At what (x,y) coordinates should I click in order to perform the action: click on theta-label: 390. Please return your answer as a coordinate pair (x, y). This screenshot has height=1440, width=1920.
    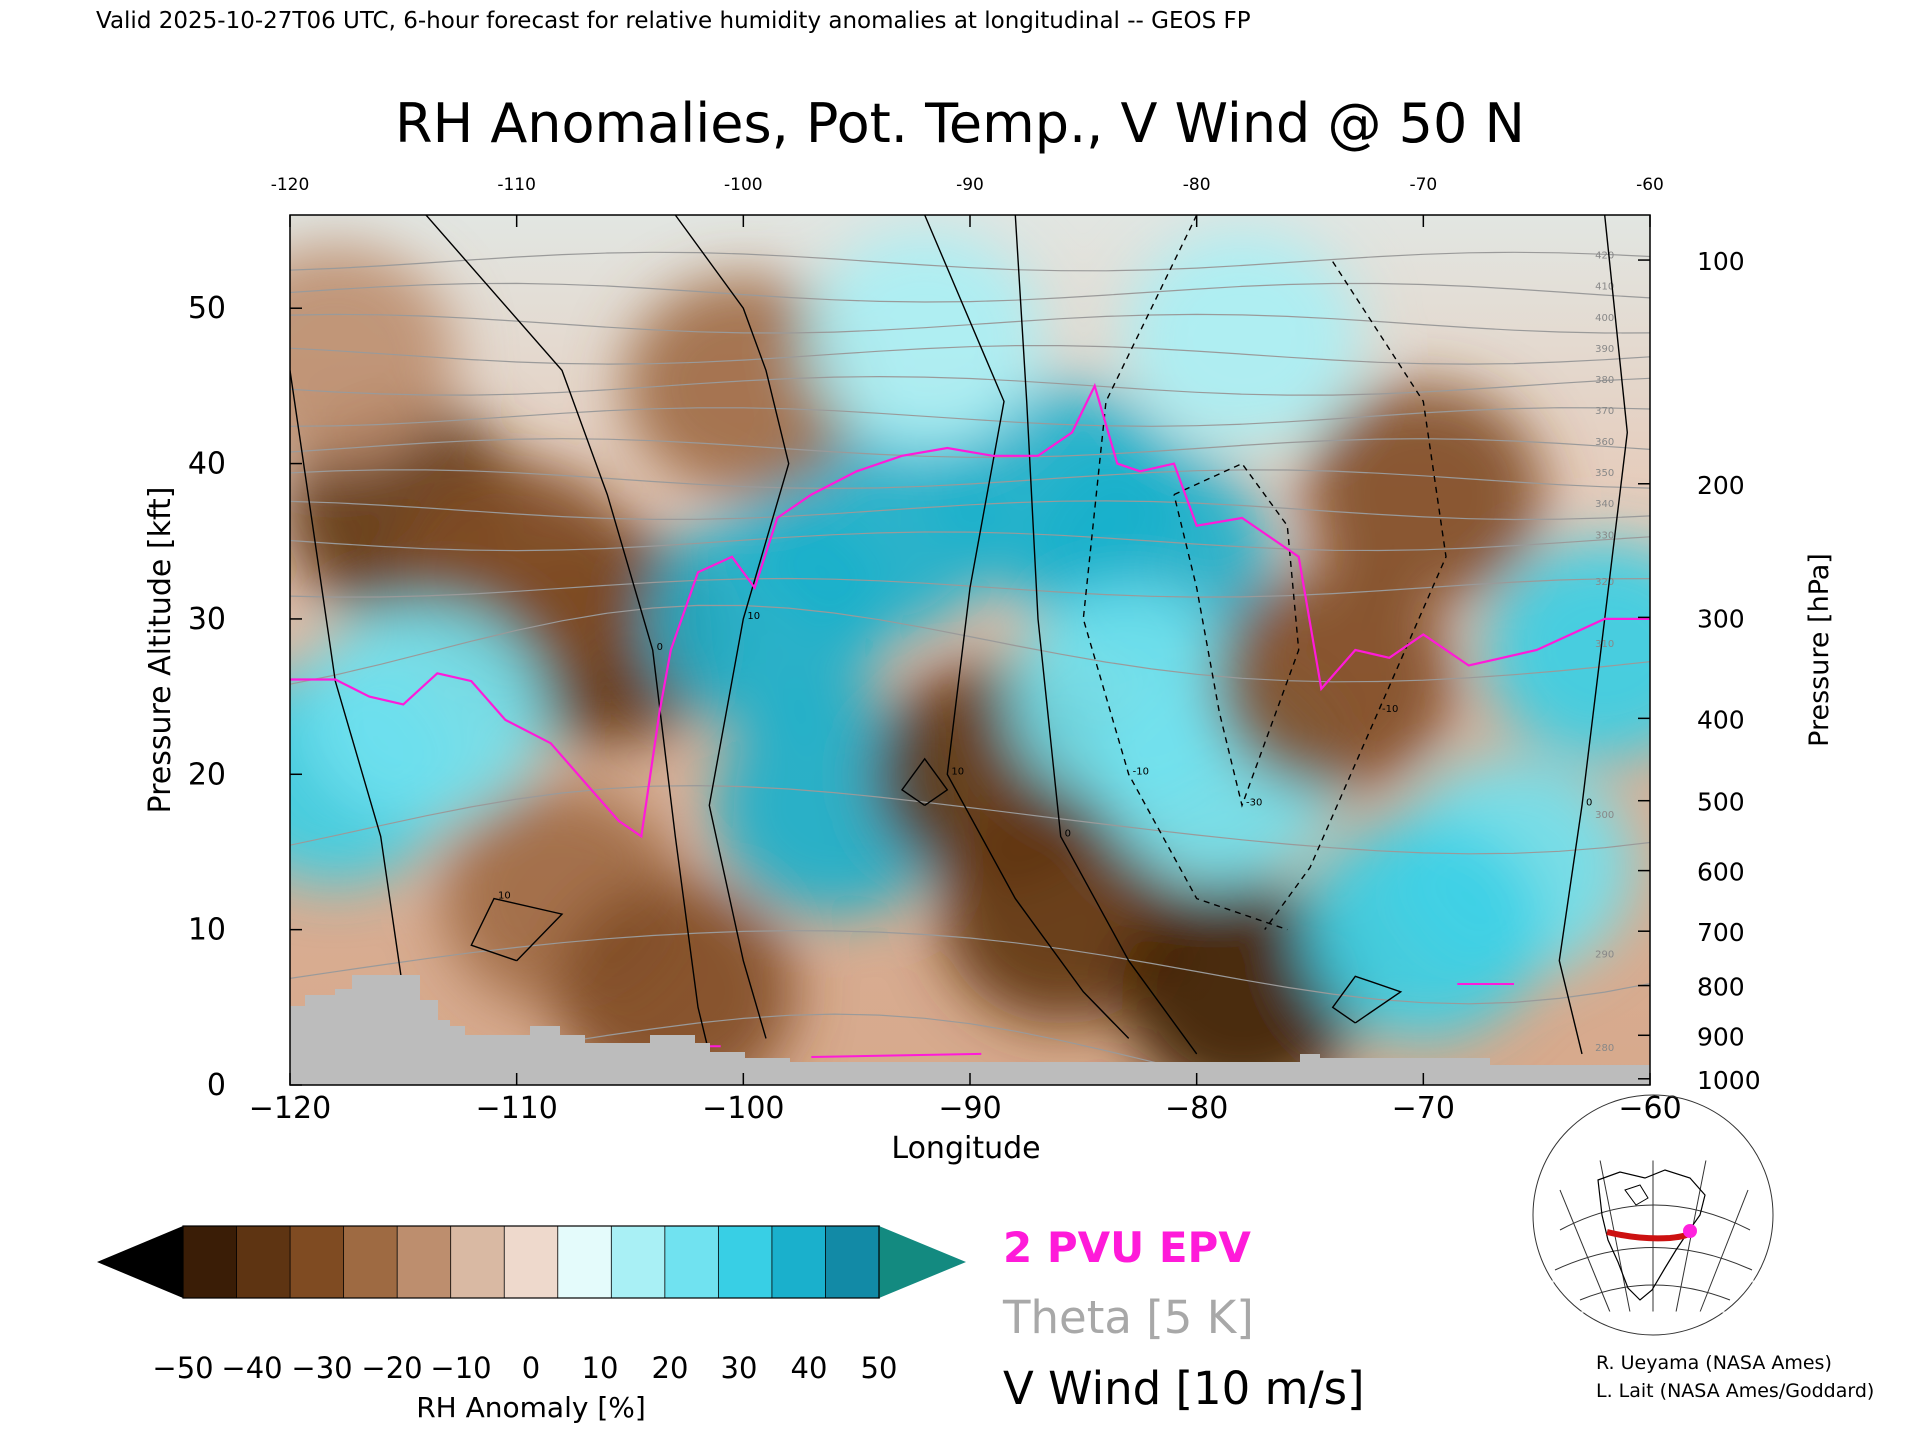
    Looking at the image, I should click on (1604, 349).